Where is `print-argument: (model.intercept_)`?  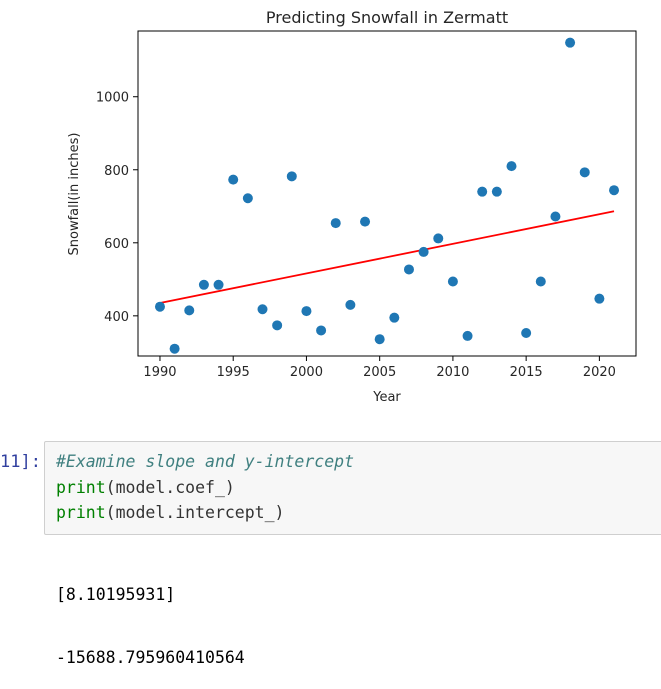
print-argument: (model.intercept_) is located at coordinates (195, 512).